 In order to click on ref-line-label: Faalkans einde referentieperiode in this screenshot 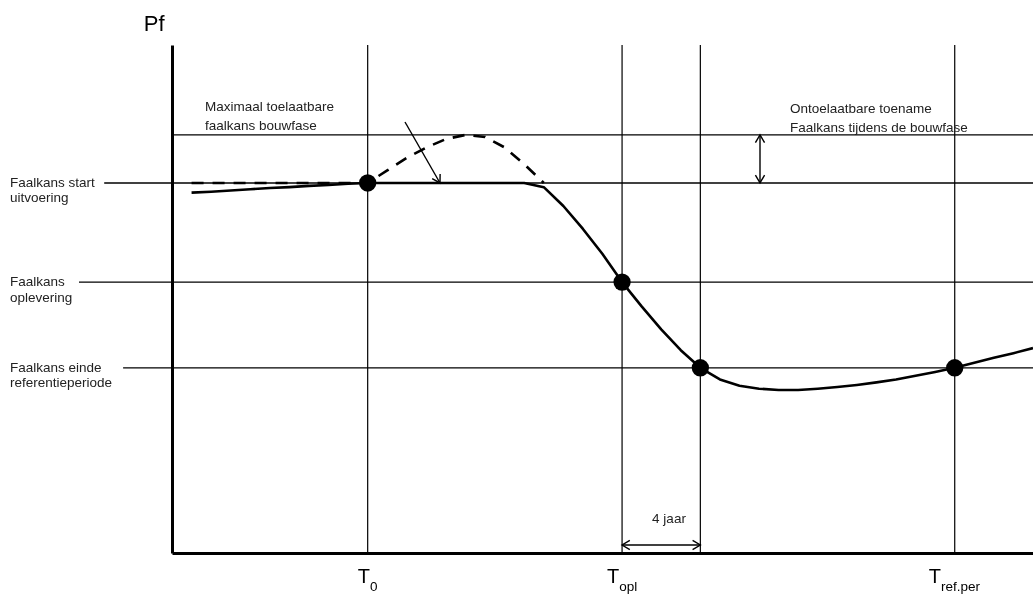, I will do `click(61, 375)`.